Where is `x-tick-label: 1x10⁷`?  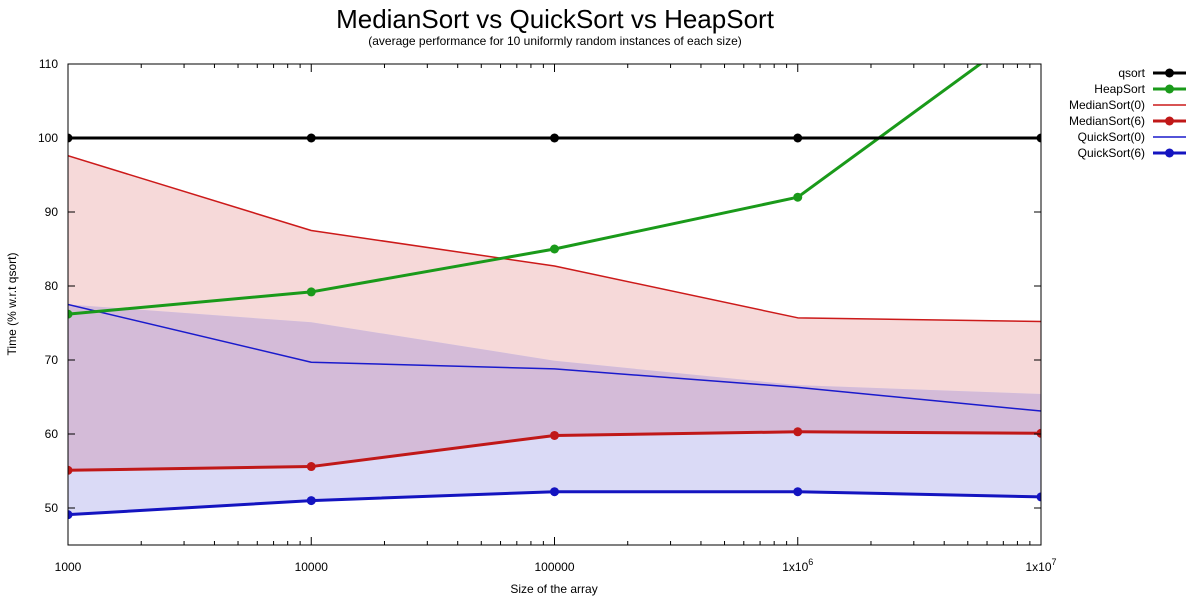 x-tick-label: 1x10⁷ is located at coordinates (1040, 565).